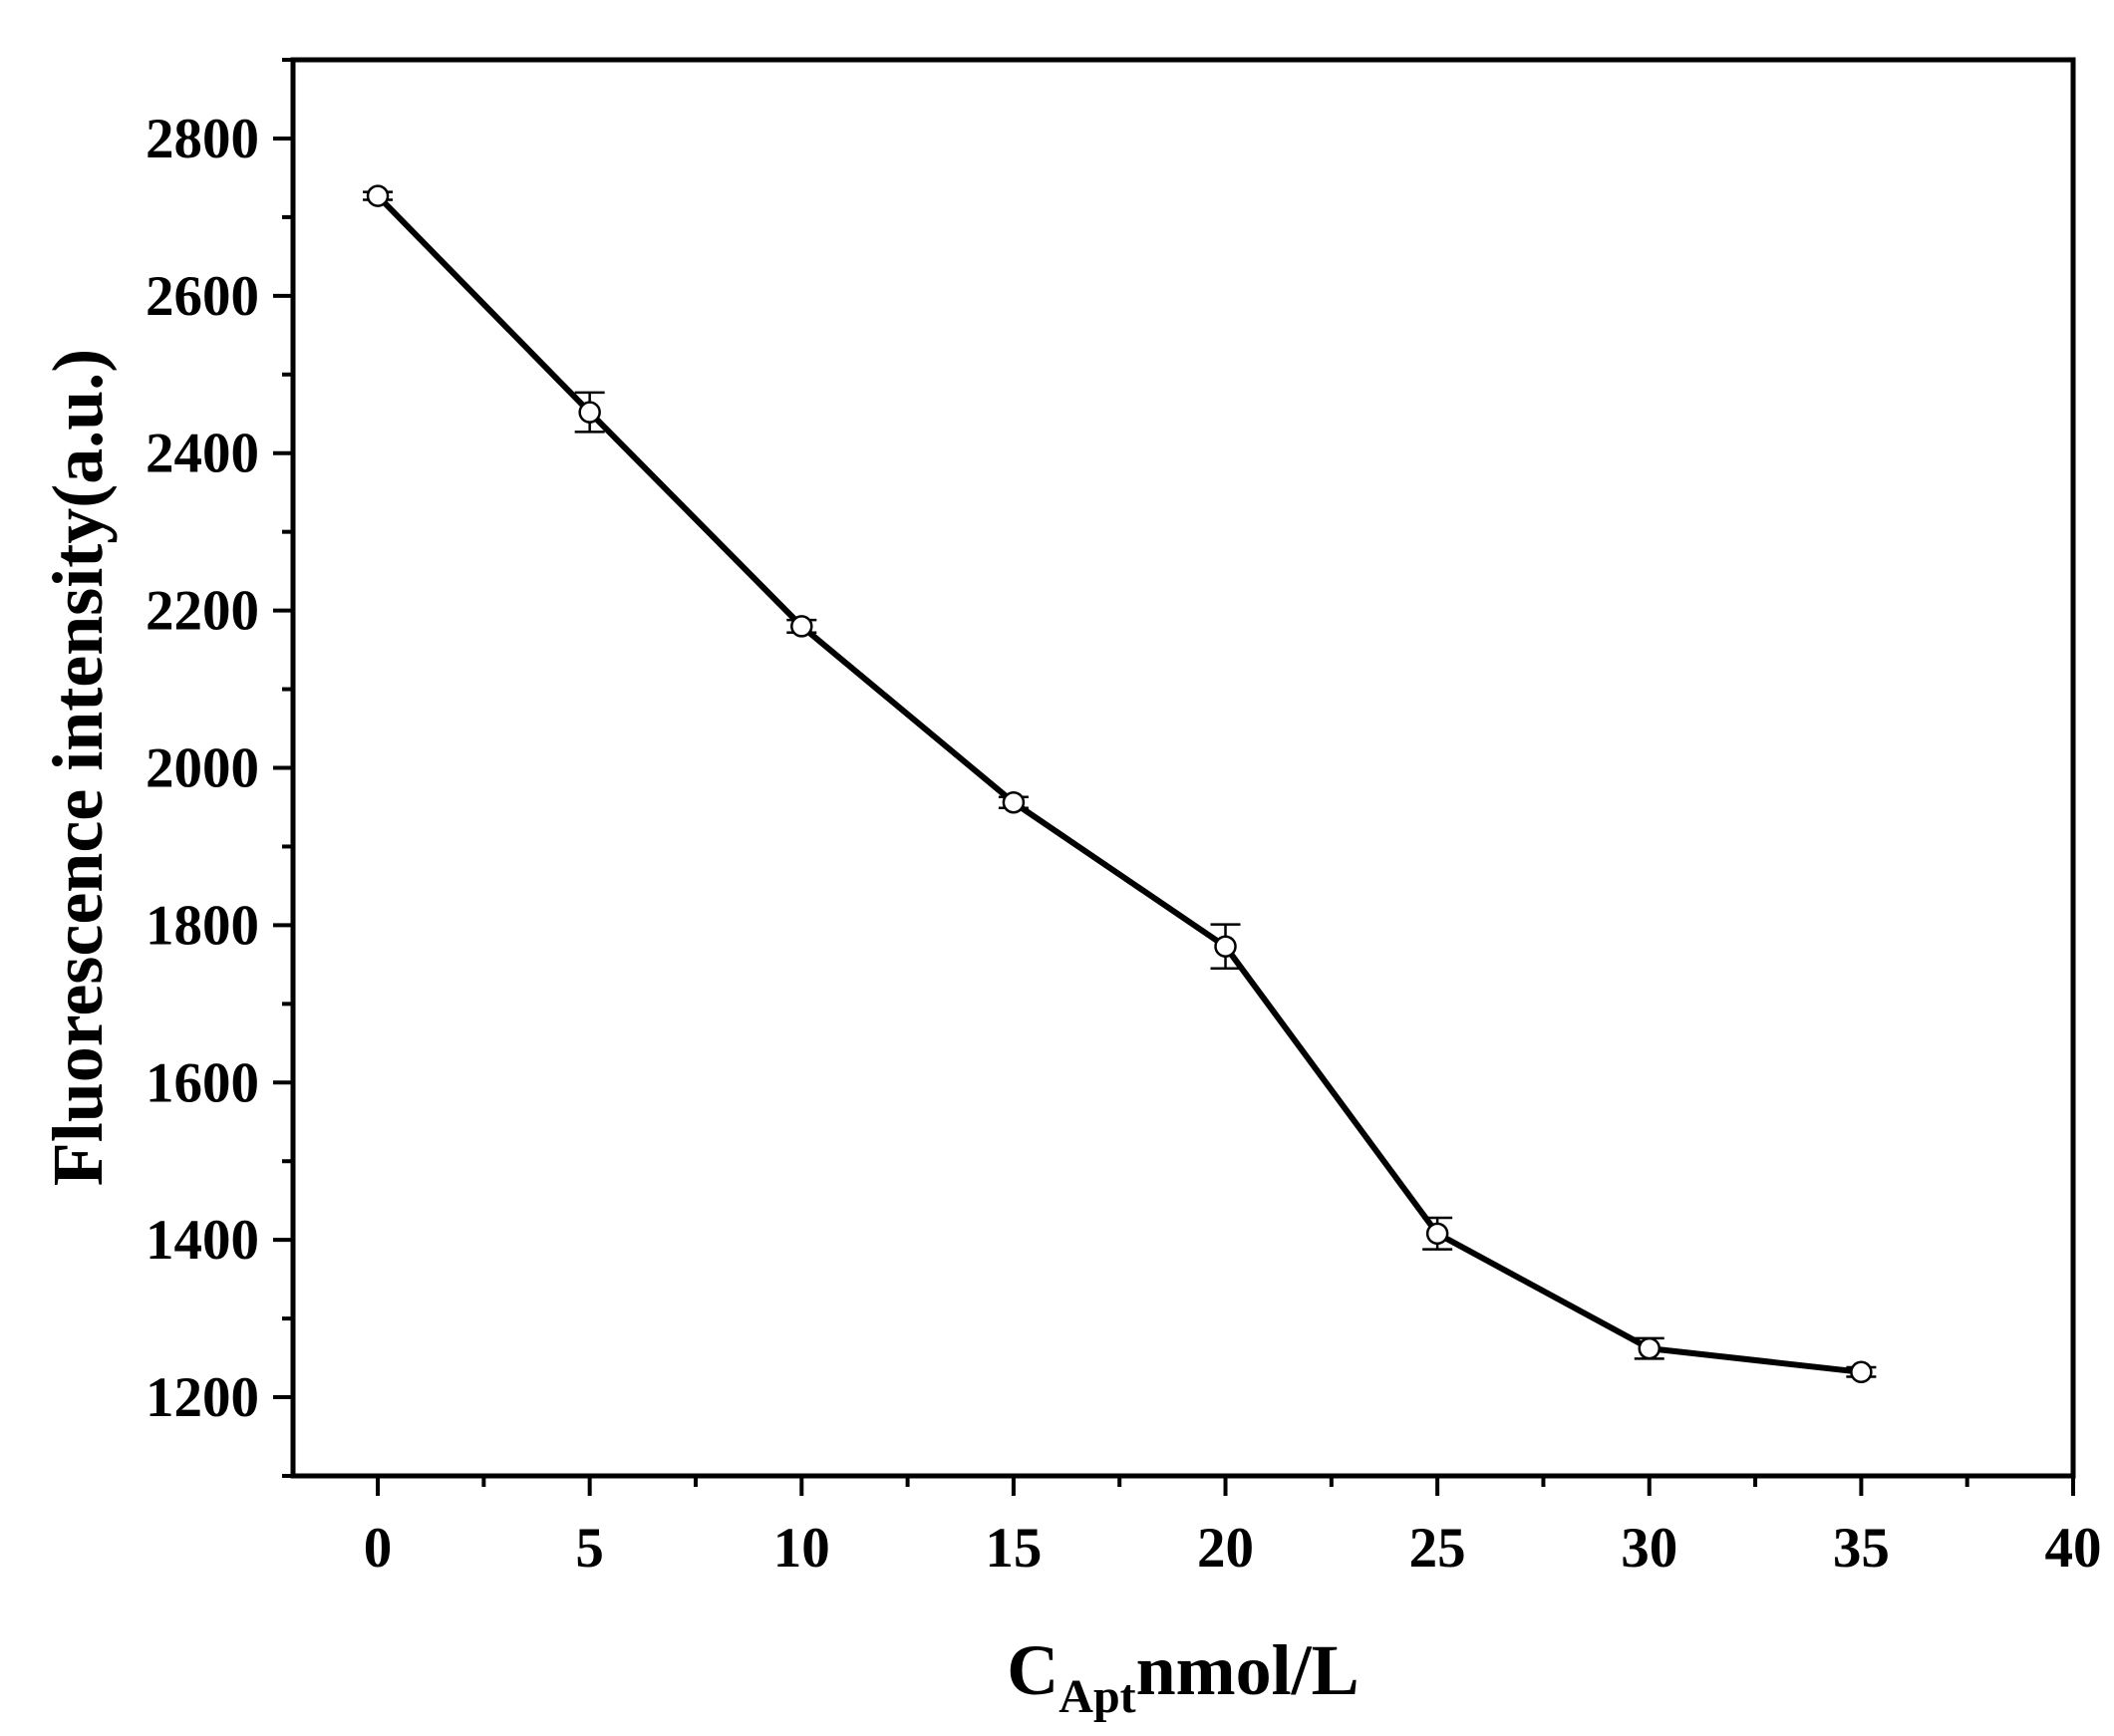 This screenshot has height=1736, width=2114. I want to click on x-tick-label: 5, so click(589, 1548).